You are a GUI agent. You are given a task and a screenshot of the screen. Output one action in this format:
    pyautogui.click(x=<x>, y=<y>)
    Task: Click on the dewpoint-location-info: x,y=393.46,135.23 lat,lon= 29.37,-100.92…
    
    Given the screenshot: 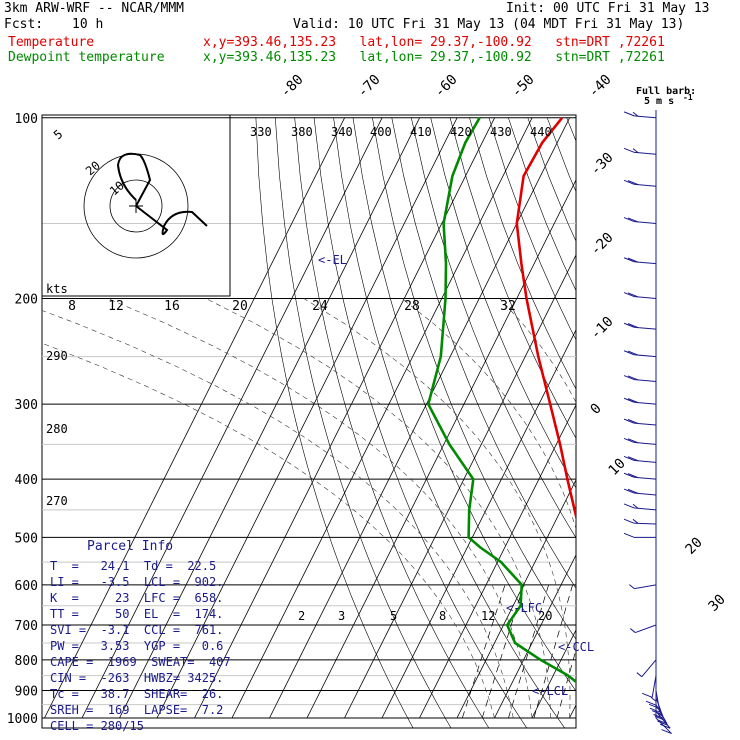 What is the action you would take?
    pyautogui.click(x=434, y=57)
    